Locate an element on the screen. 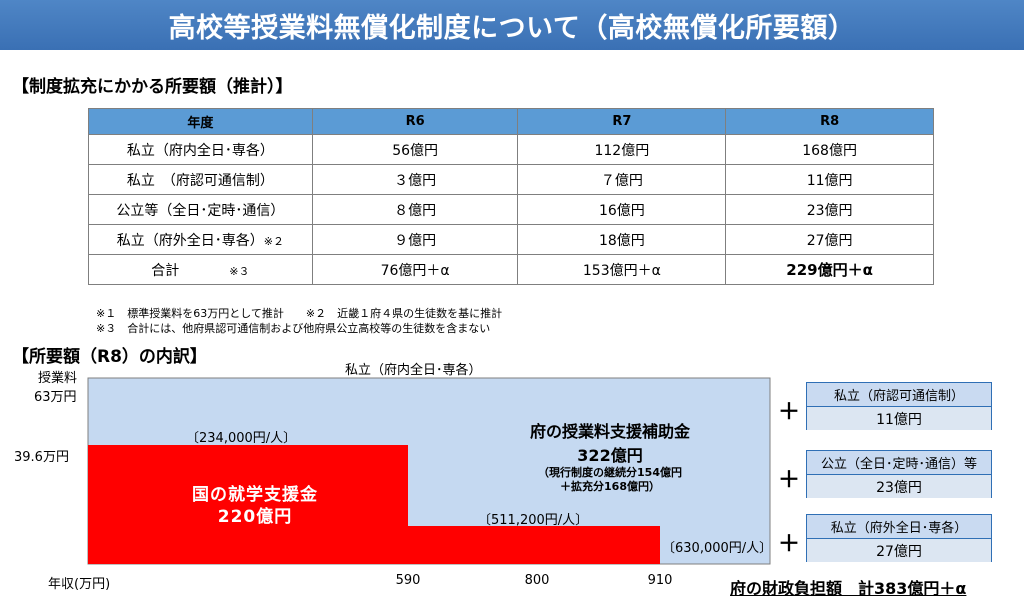  y-label-tuition-value: 63万円 is located at coordinates (55, 397).